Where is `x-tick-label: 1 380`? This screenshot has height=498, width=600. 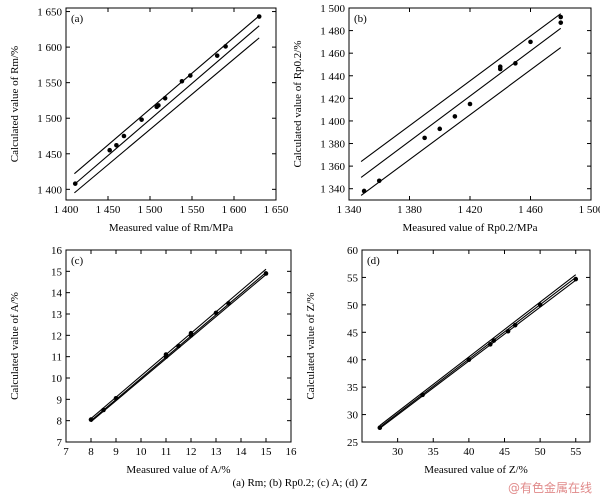
x-tick-label: 1 380 is located at coordinates (409, 210).